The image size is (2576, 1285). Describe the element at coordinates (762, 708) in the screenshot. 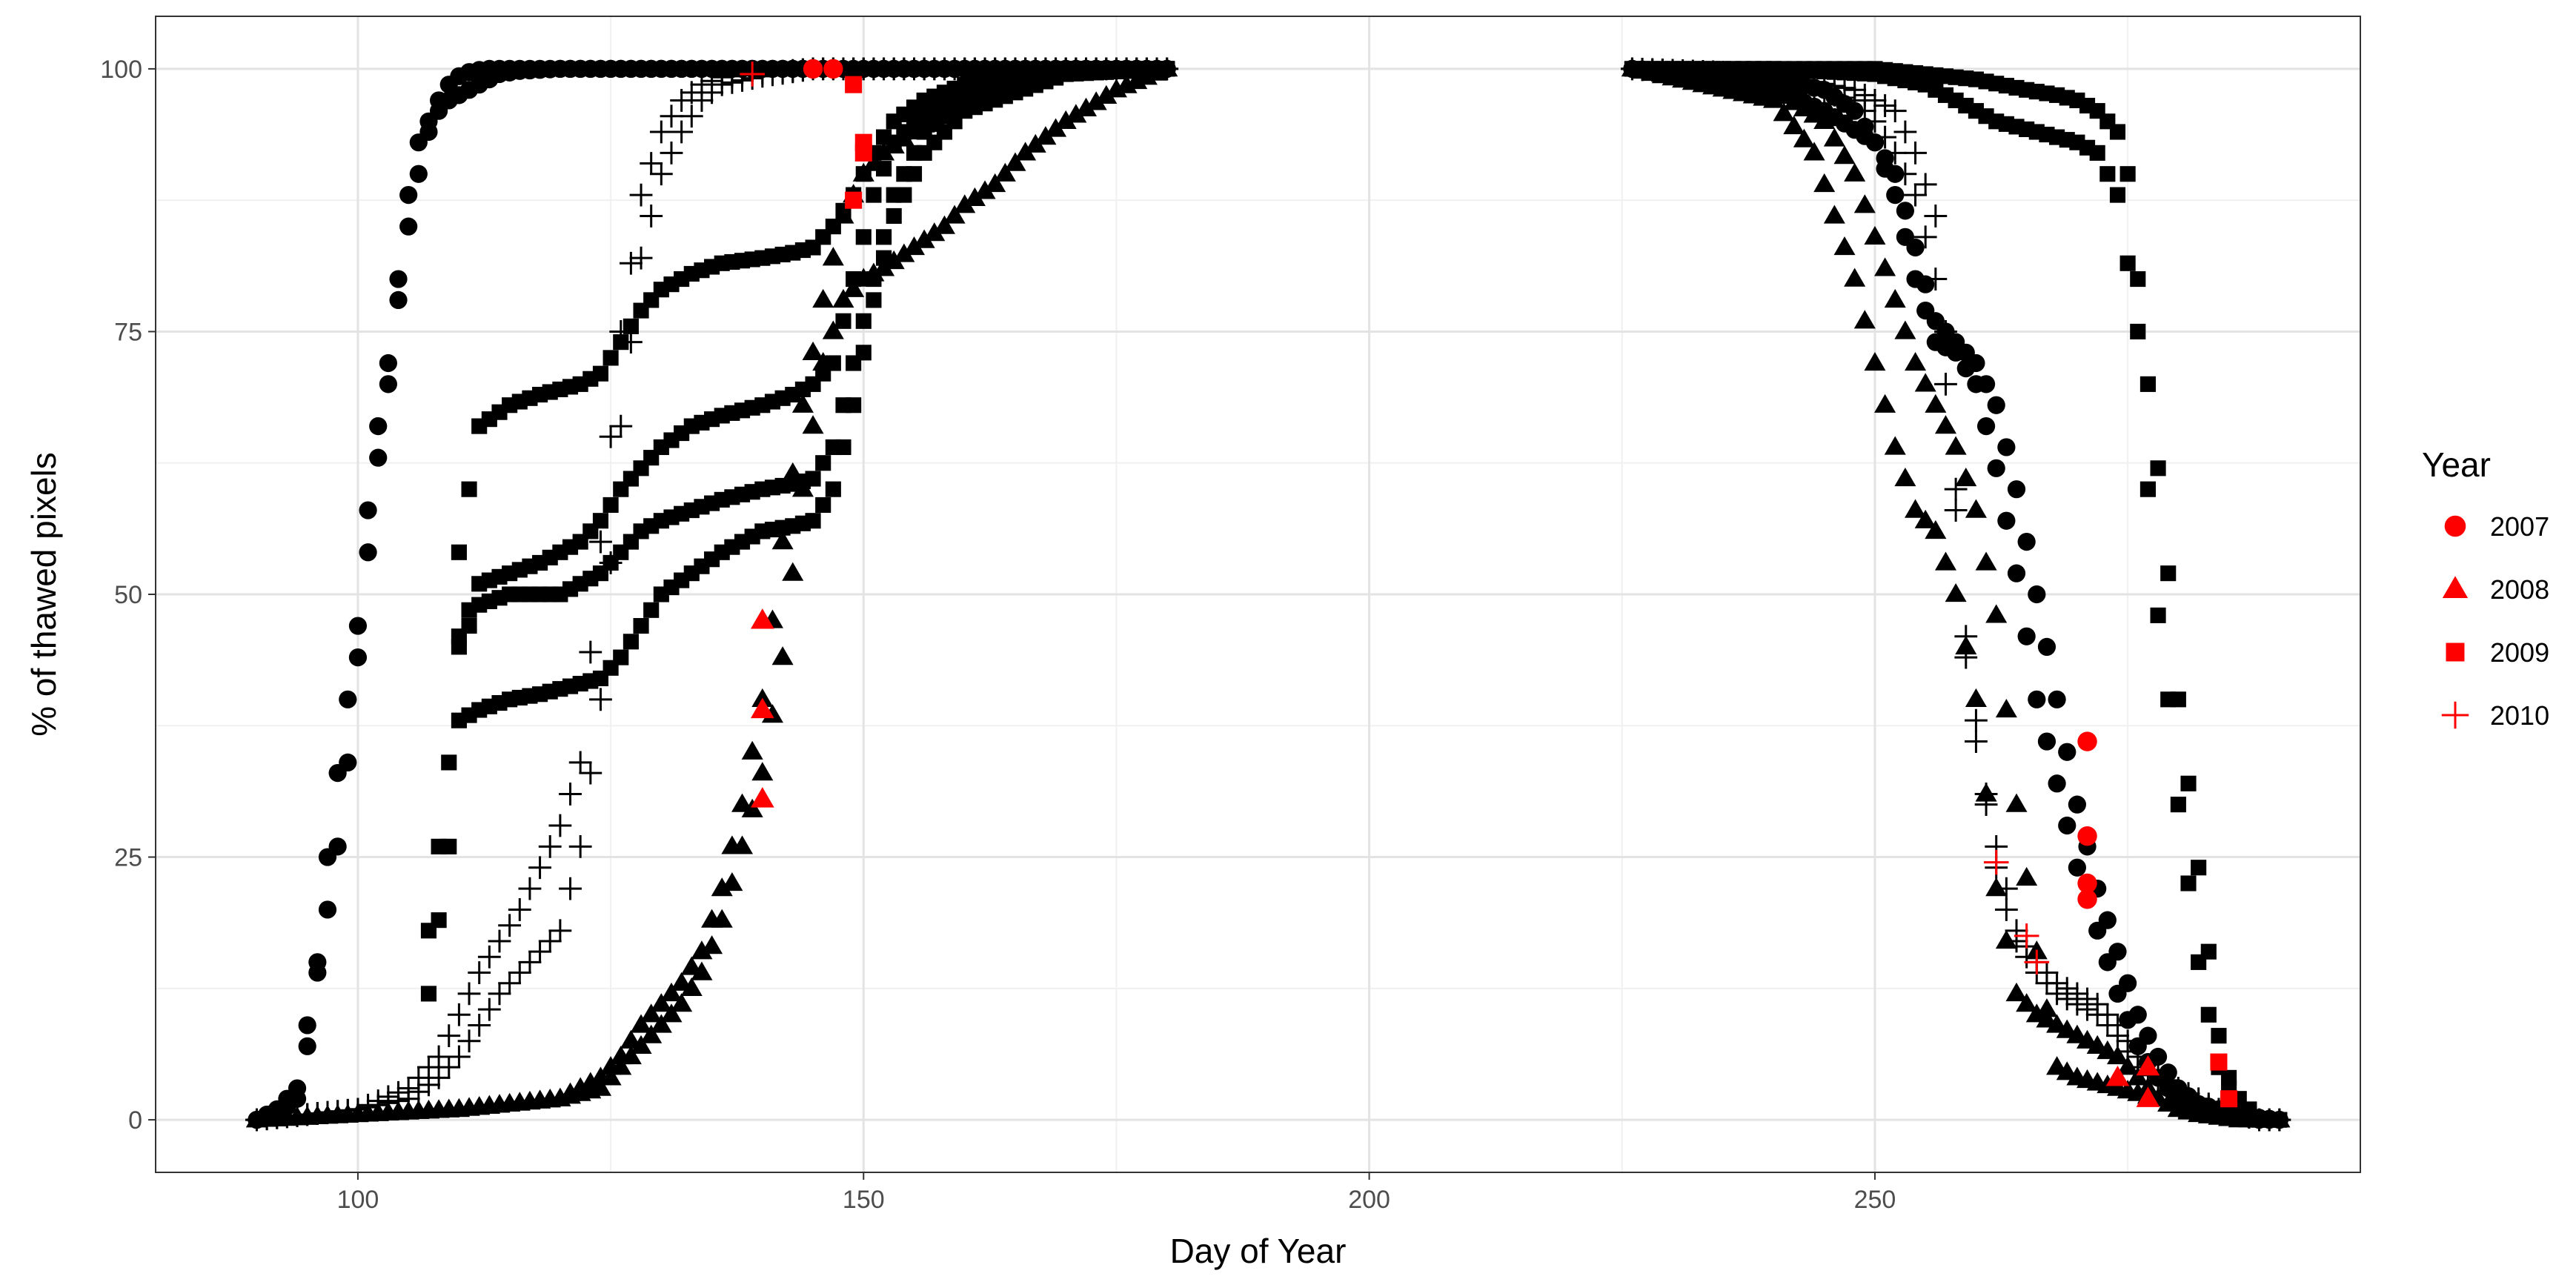

I see `data-point-2008` at that location.